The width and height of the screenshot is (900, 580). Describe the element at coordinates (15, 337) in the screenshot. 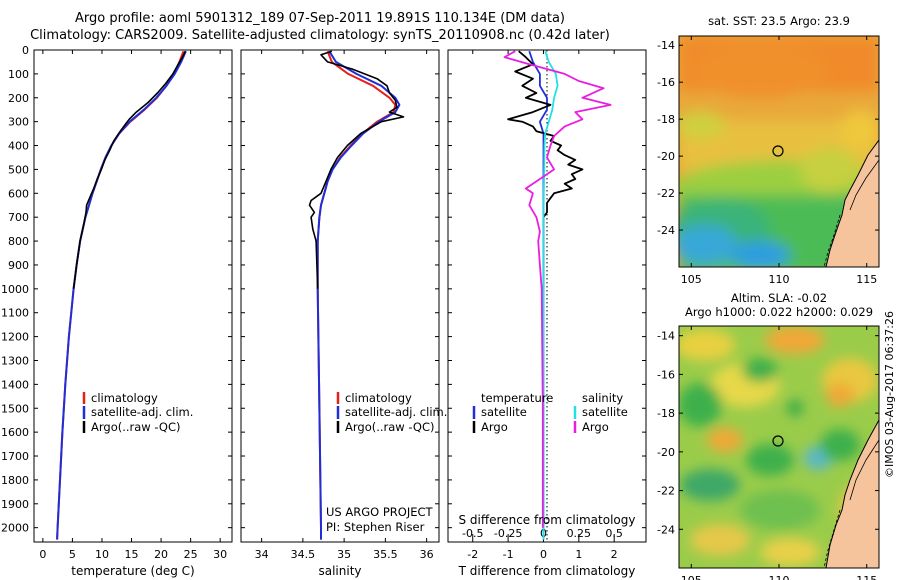

I see `depth-tick-label: 1200` at that location.